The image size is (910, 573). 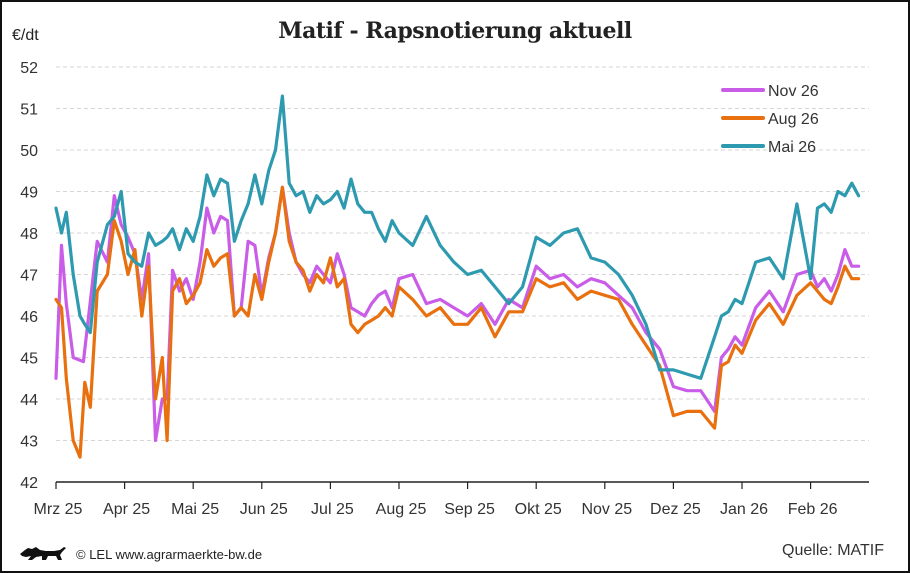 I want to click on y-tick-label: 51, so click(x=29, y=110).